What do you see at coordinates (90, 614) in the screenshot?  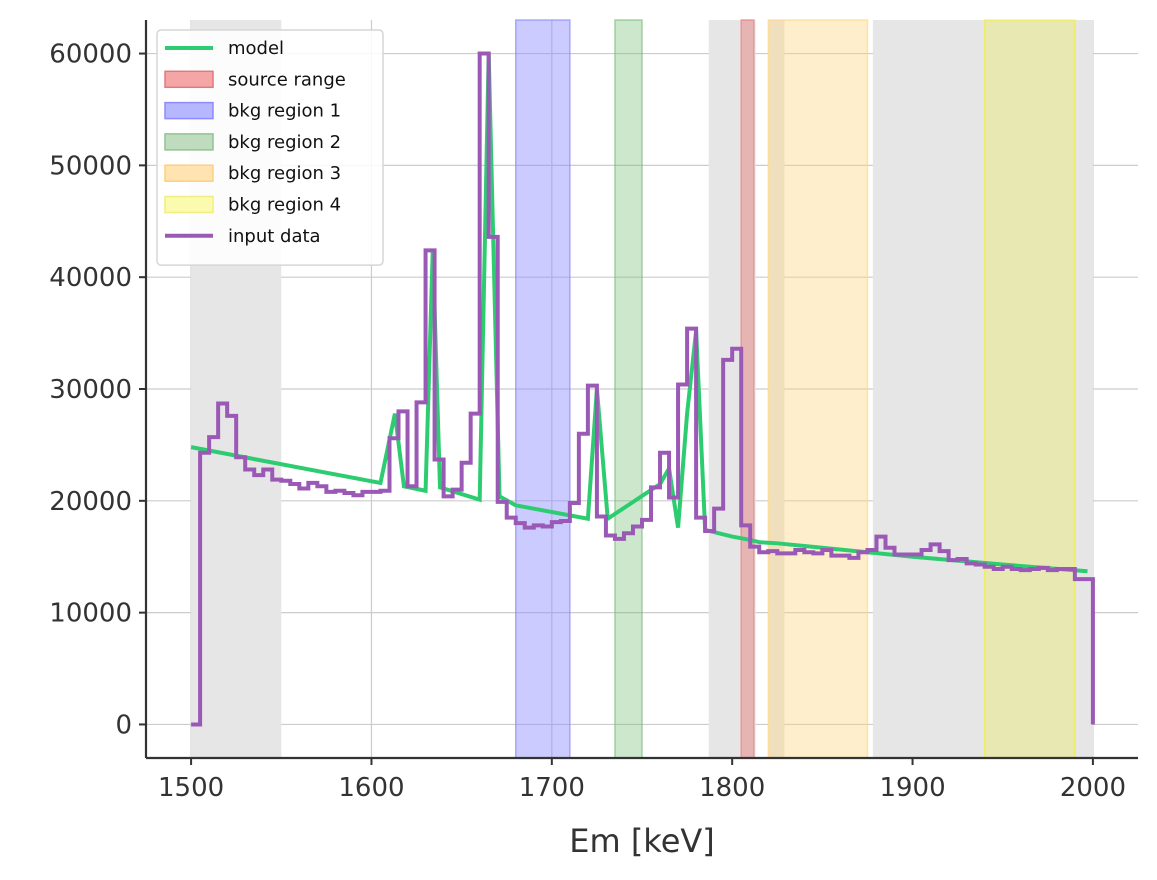 I see `y-tick-label: 10000` at bounding box center [90, 614].